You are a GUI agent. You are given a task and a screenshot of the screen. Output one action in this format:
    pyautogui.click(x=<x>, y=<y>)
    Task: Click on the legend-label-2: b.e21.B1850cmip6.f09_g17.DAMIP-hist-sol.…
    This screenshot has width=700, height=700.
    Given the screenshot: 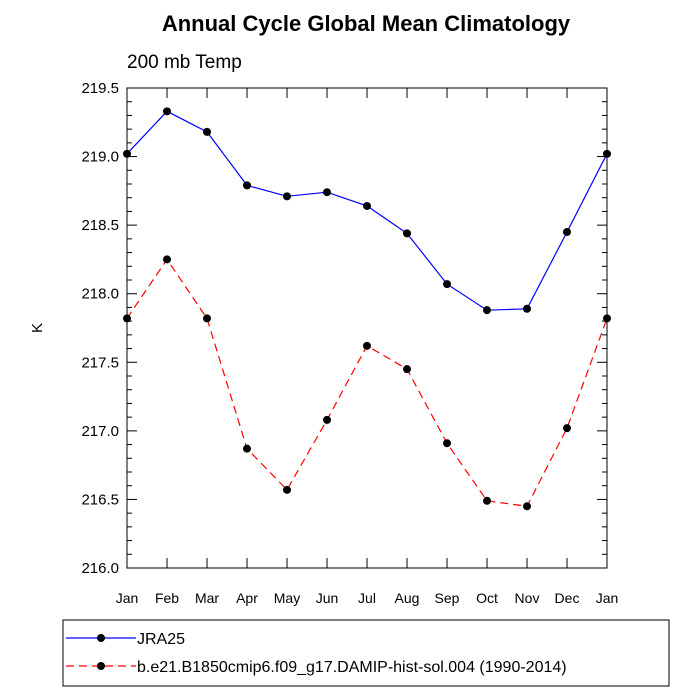 What is the action you would take?
    pyautogui.click(x=352, y=667)
    